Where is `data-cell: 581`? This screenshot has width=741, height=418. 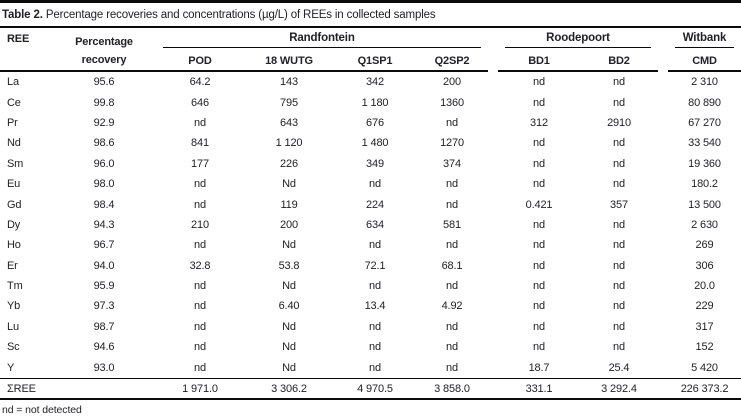 data-cell: 581 is located at coordinates (452, 224).